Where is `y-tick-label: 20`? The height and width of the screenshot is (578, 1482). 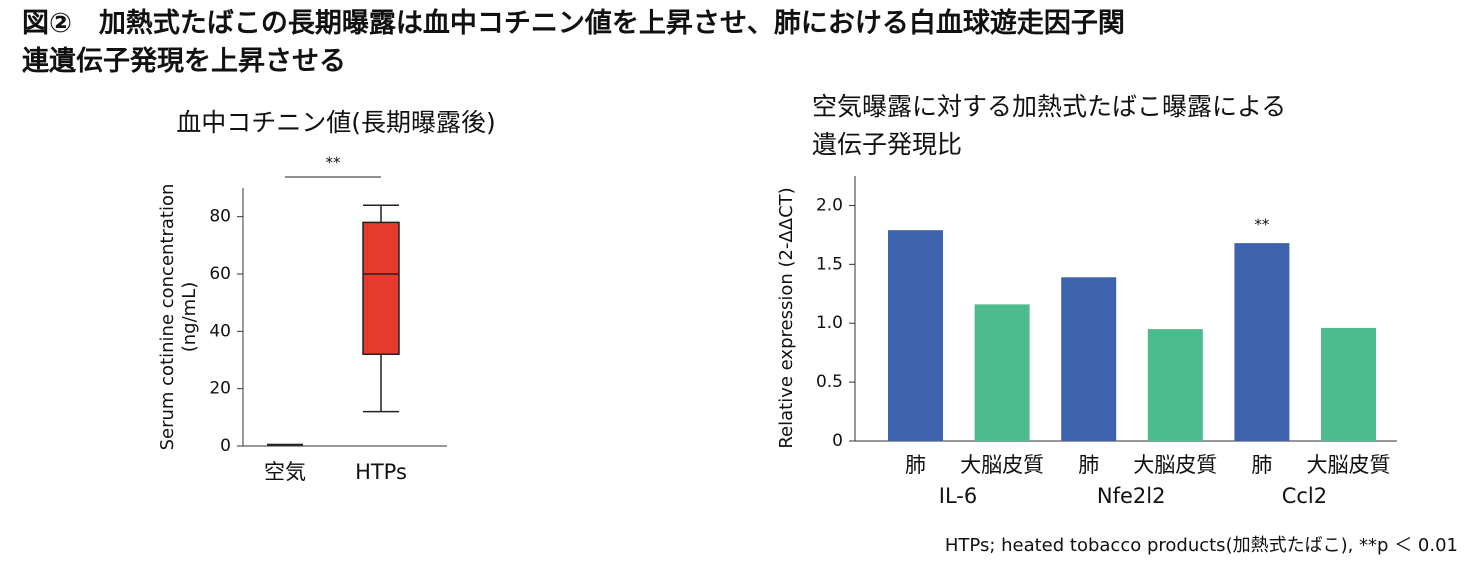
y-tick-label: 20 is located at coordinates (220, 389).